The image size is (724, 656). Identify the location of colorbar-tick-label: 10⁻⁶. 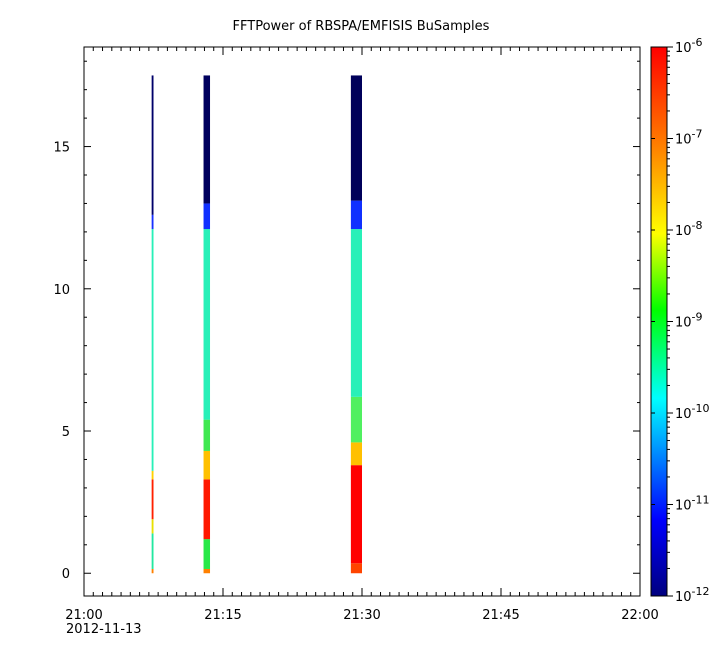
(689, 46).